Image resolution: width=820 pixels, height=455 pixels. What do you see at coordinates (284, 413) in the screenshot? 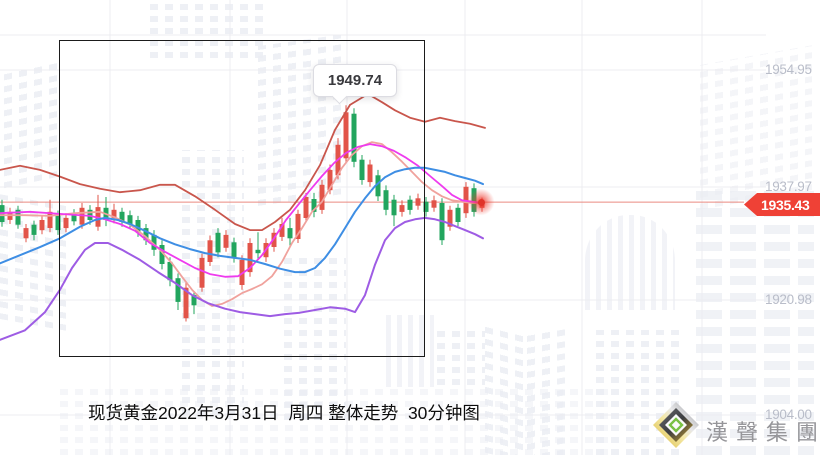
I see `chart-caption: 现货黄金2022年3月31日 周四 整体走势 30分钟图` at bounding box center [284, 413].